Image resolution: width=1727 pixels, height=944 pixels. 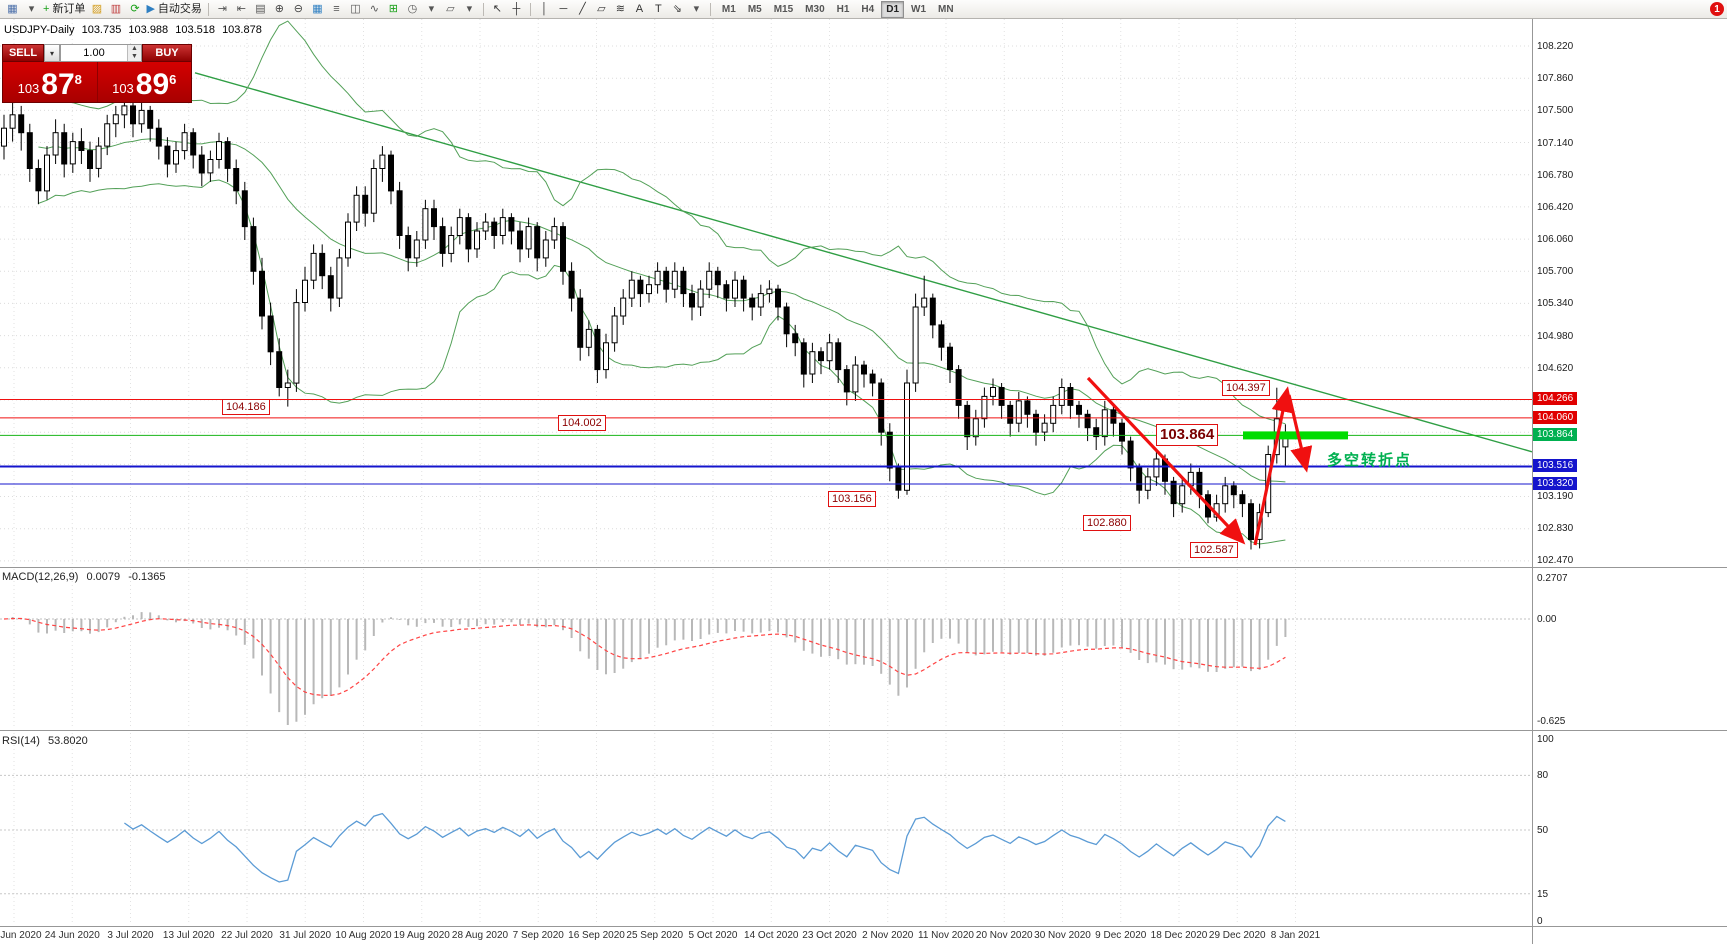 What do you see at coordinates (336, 9) in the screenshot?
I see `bar-chart-icon: ≡` at bounding box center [336, 9].